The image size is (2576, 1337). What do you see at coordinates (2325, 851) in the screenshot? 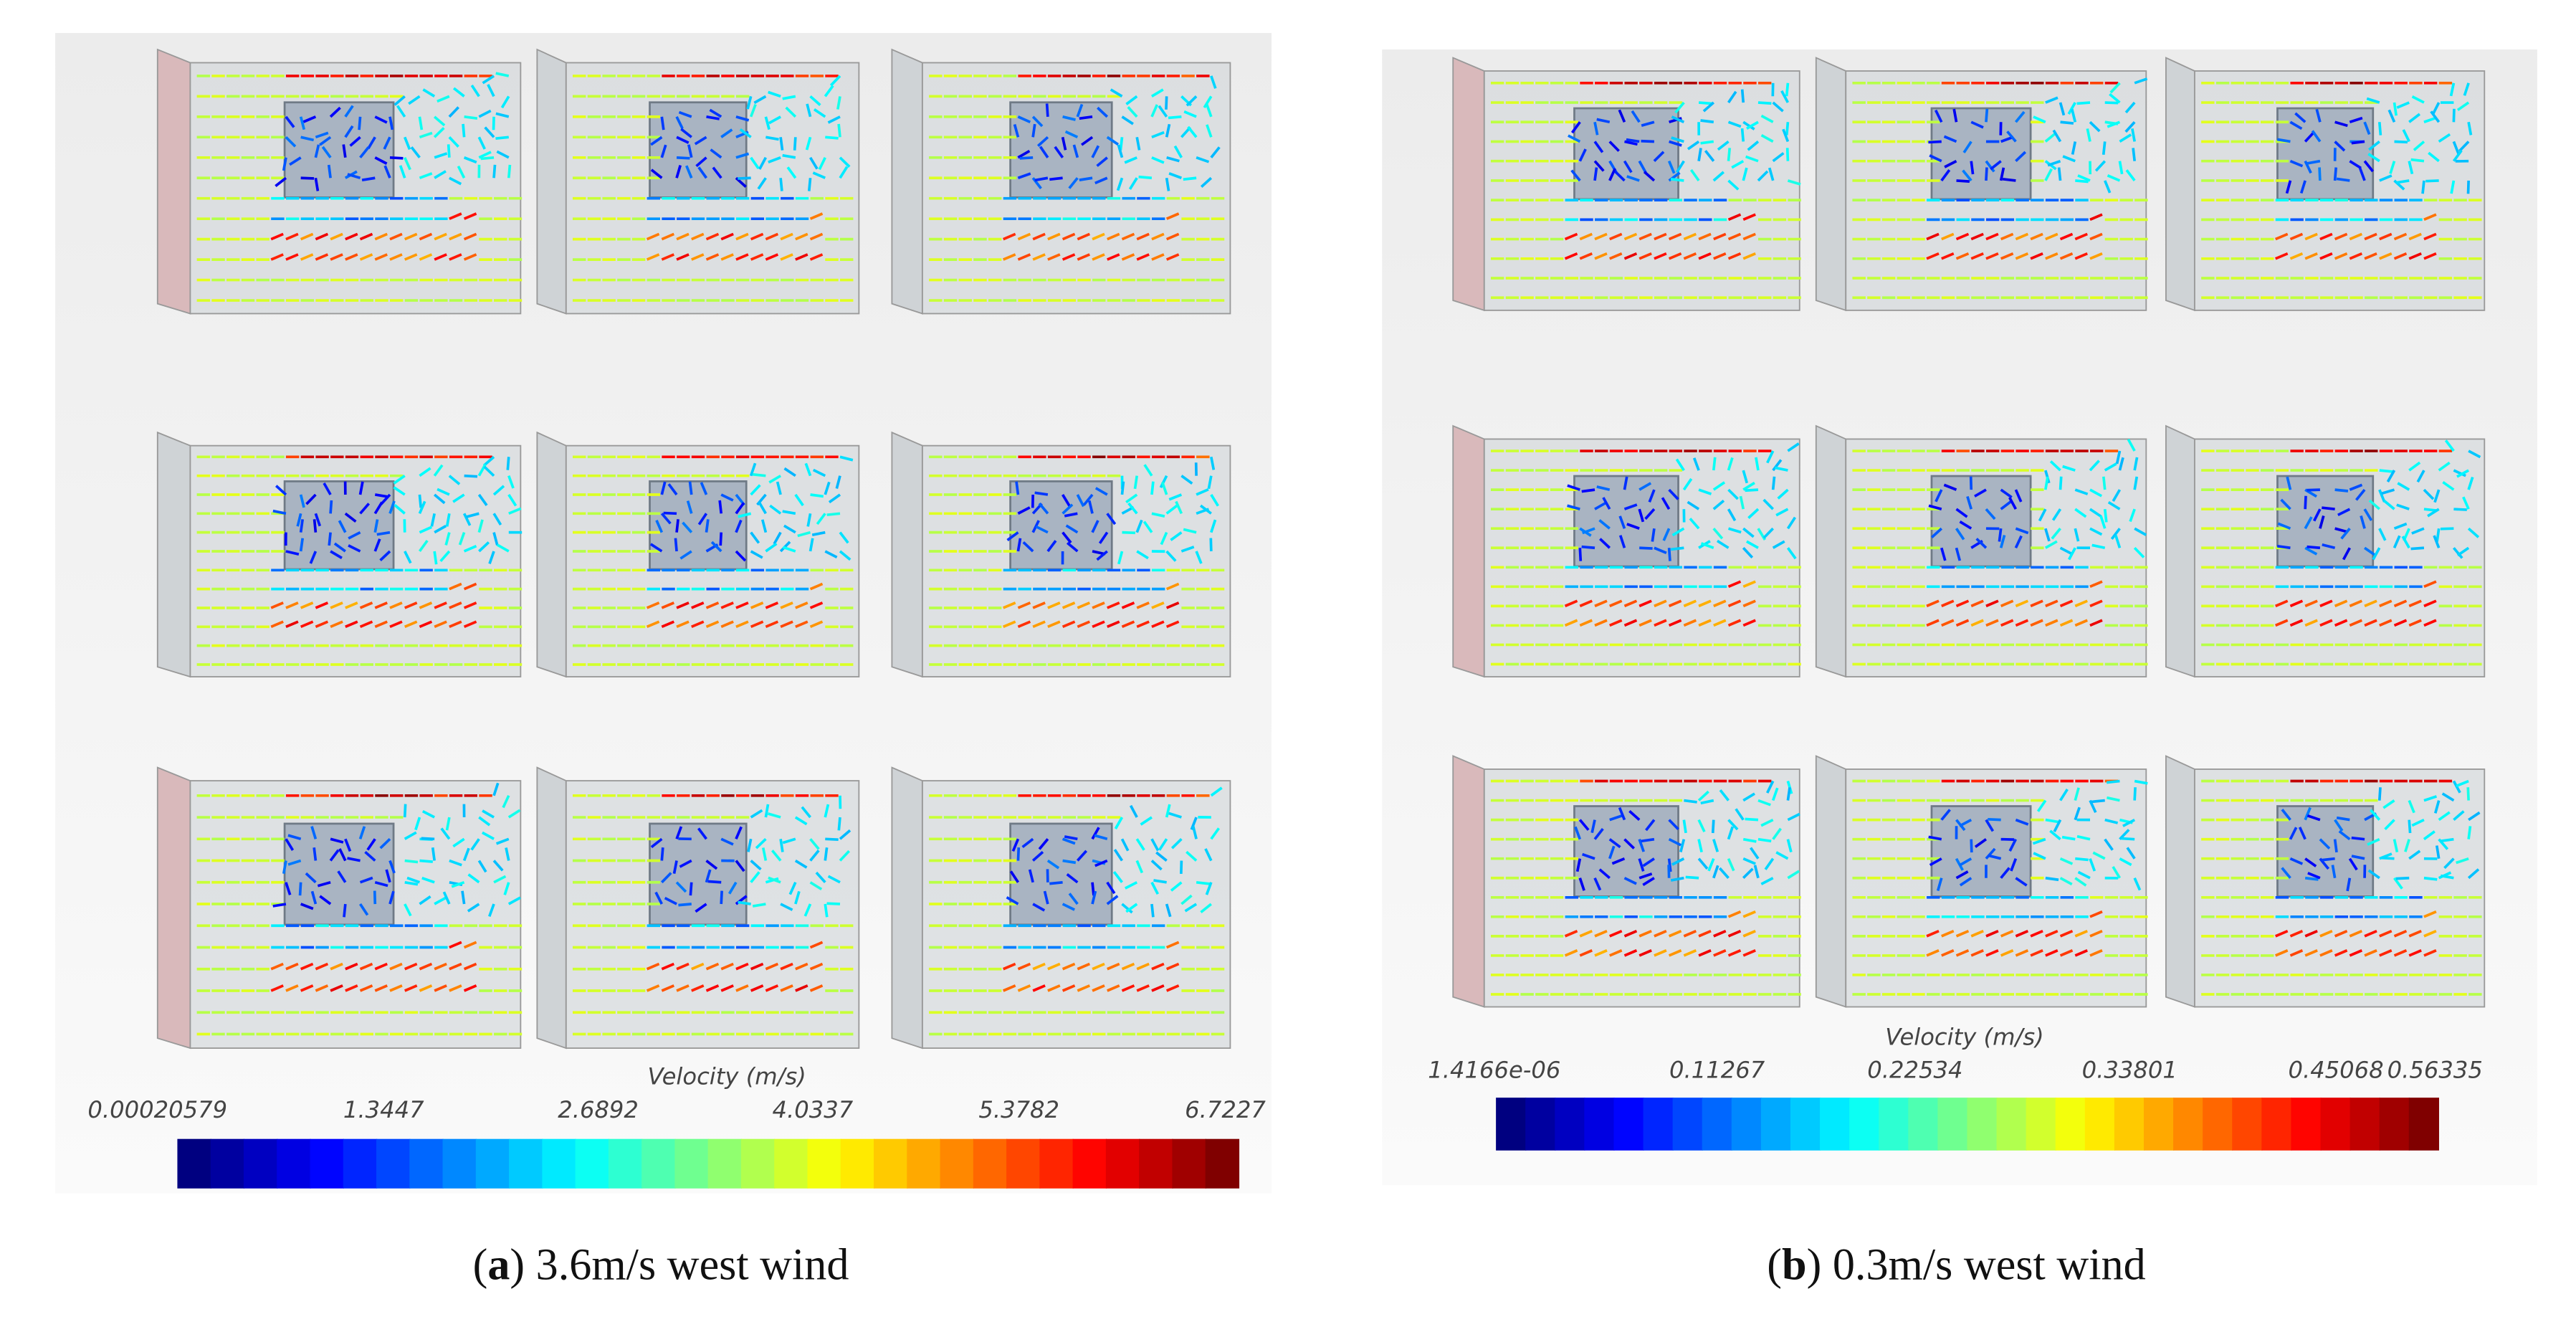
I see `obstacle-block` at bounding box center [2325, 851].